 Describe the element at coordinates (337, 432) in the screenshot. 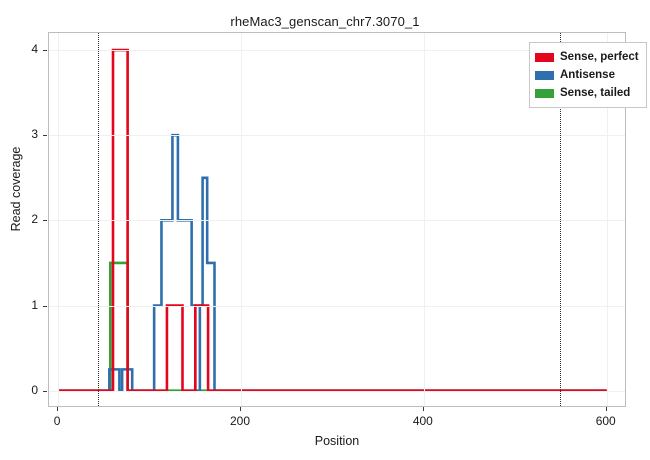

I see `x-axis: Position 0 200 400 600` at that location.